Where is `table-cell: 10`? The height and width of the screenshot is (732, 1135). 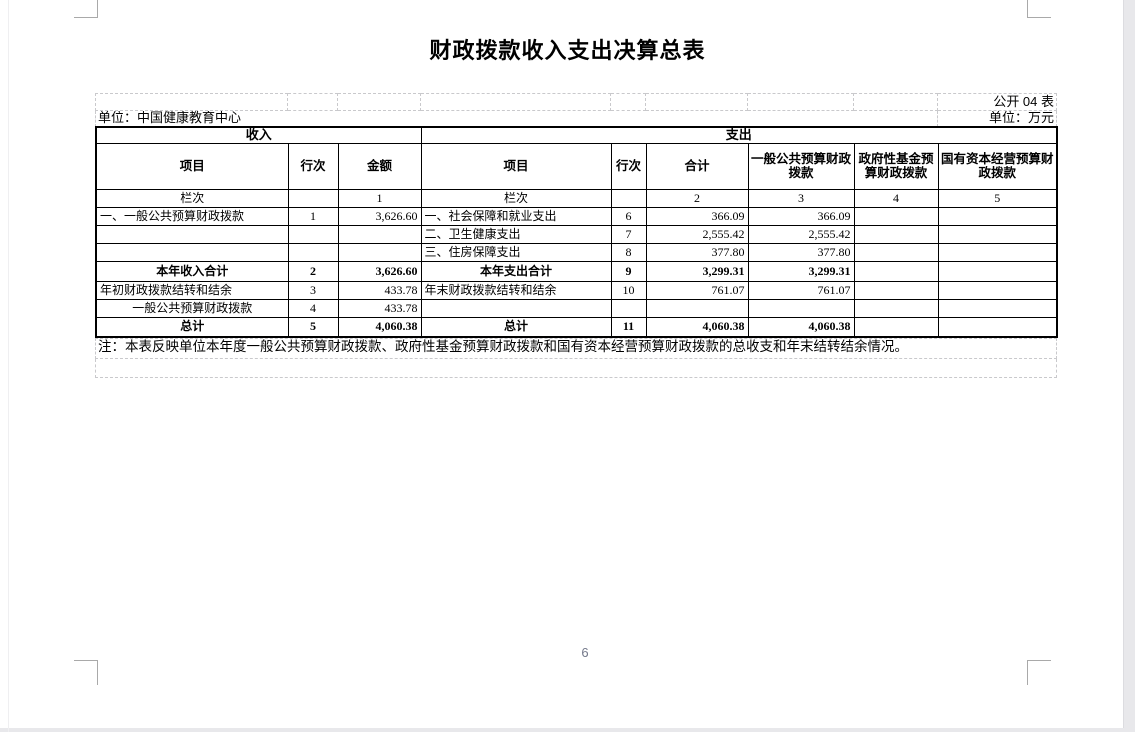
table-cell: 10 is located at coordinates (628, 290).